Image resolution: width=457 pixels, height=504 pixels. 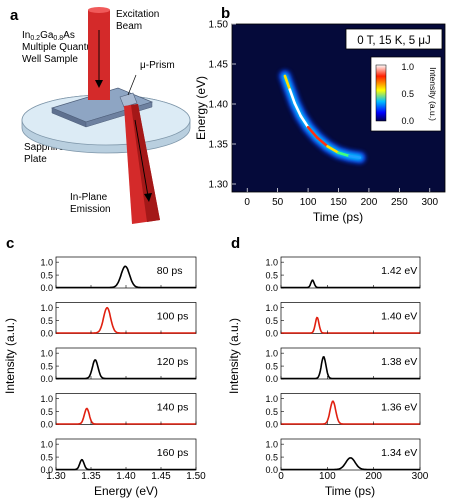 What do you see at coordinates (308, 202) in the screenshot?
I see `heatmap-x-tick-label: 100` at bounding box center [308, 202].